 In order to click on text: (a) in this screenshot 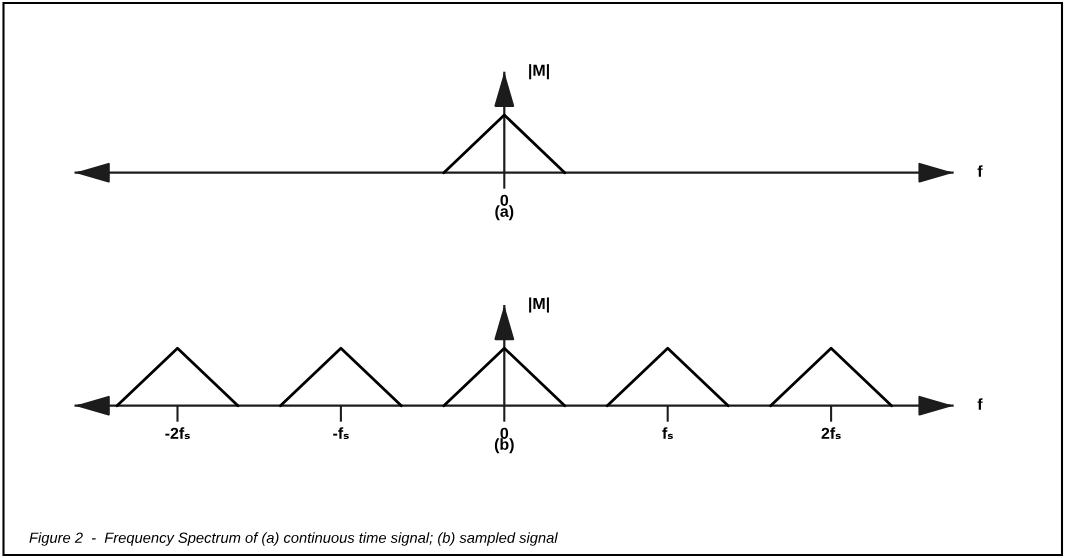, I will do `click(504, 213)`.